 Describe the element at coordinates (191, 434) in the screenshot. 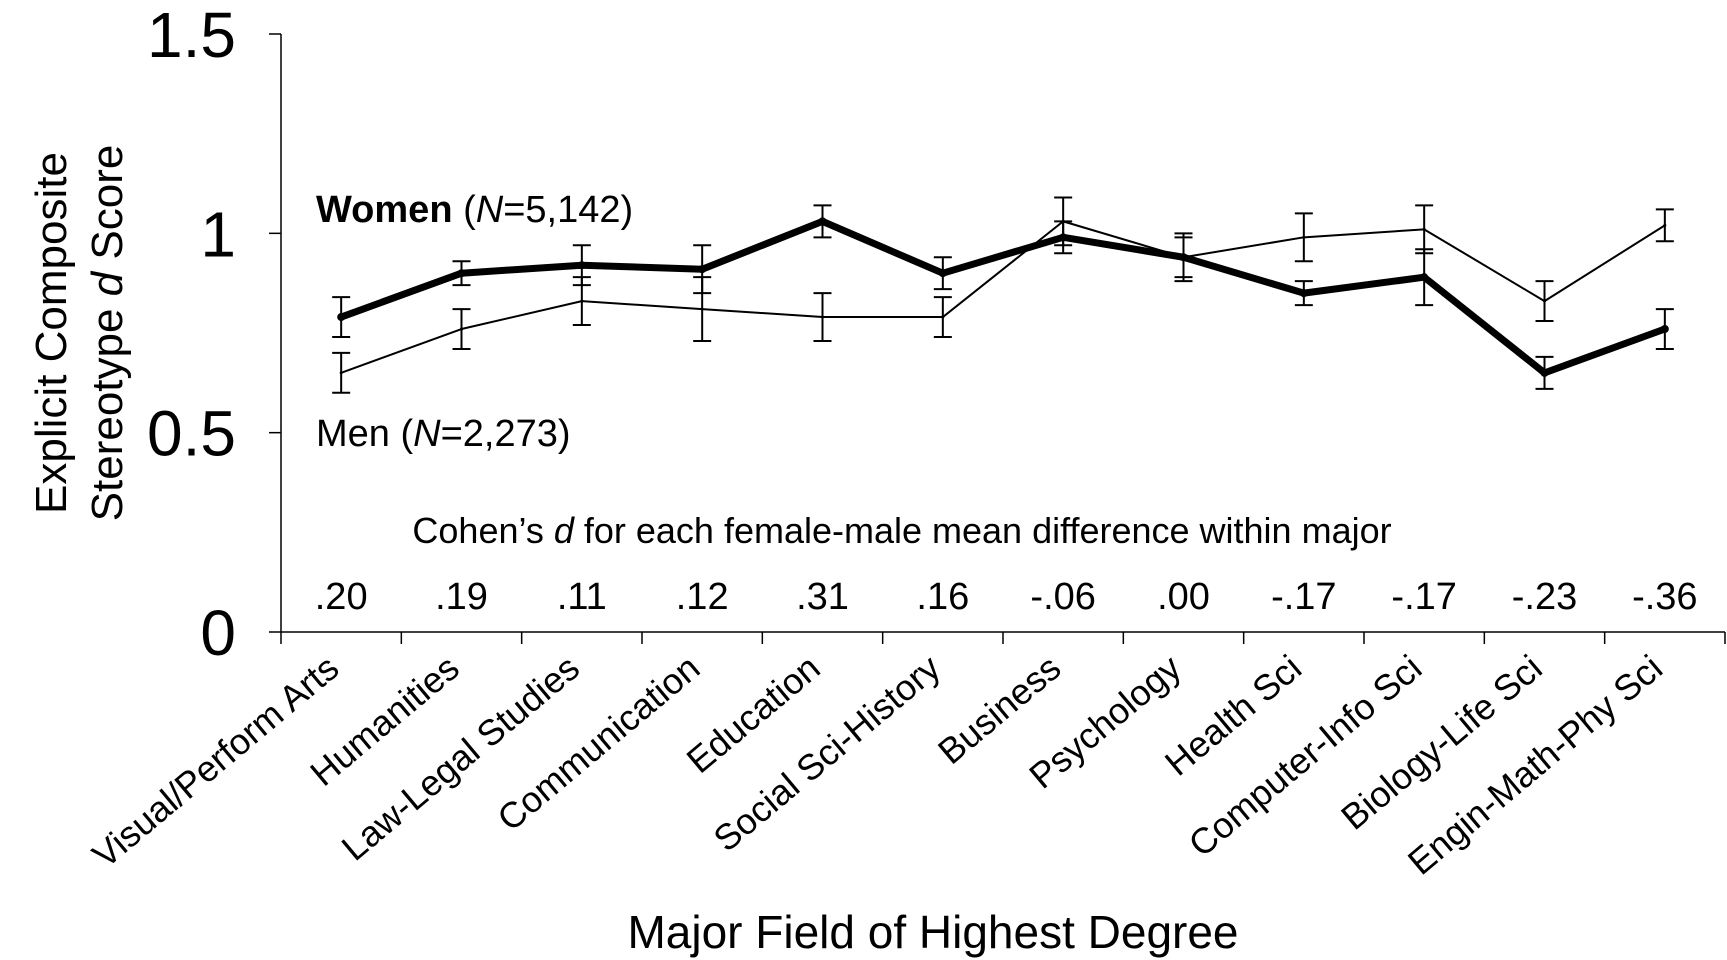

I see `y-tick-label: 0.5` at that location.